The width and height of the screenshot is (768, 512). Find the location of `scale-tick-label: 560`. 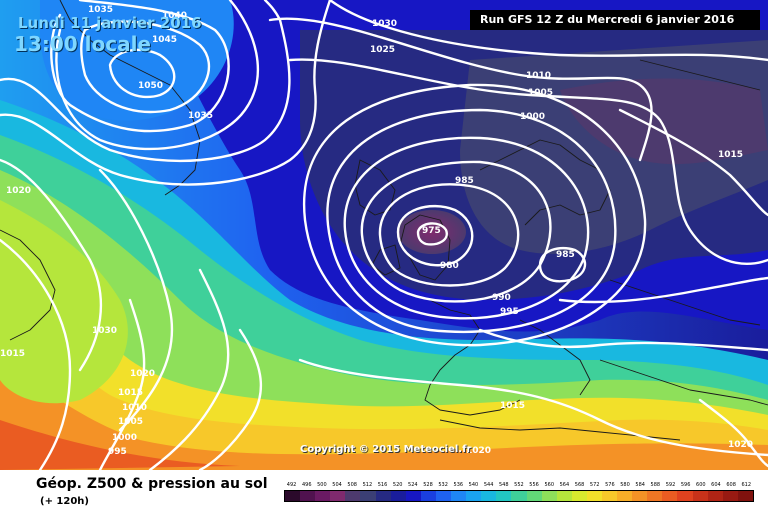

scale-tick-label: 560 is located at coordinates (549, 485).